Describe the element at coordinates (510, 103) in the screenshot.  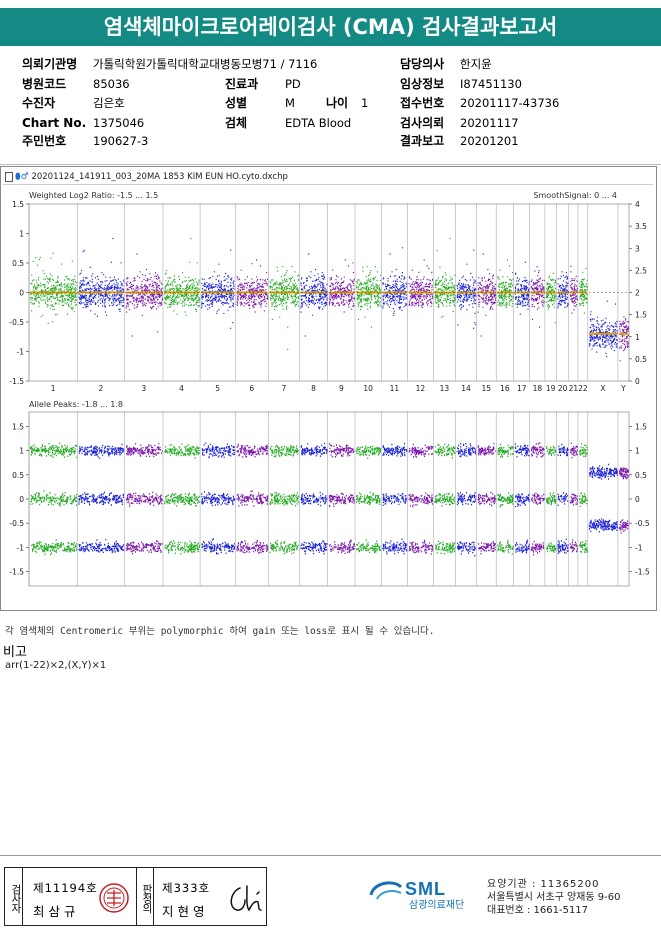
I see `info-value: 20201117-43736` at that location.